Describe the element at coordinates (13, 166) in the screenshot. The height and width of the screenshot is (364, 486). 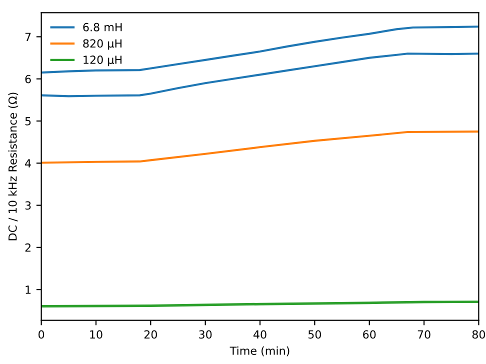
I see `y-axis-title: DC / 10 kHz Resistance (Ω)` at that location.